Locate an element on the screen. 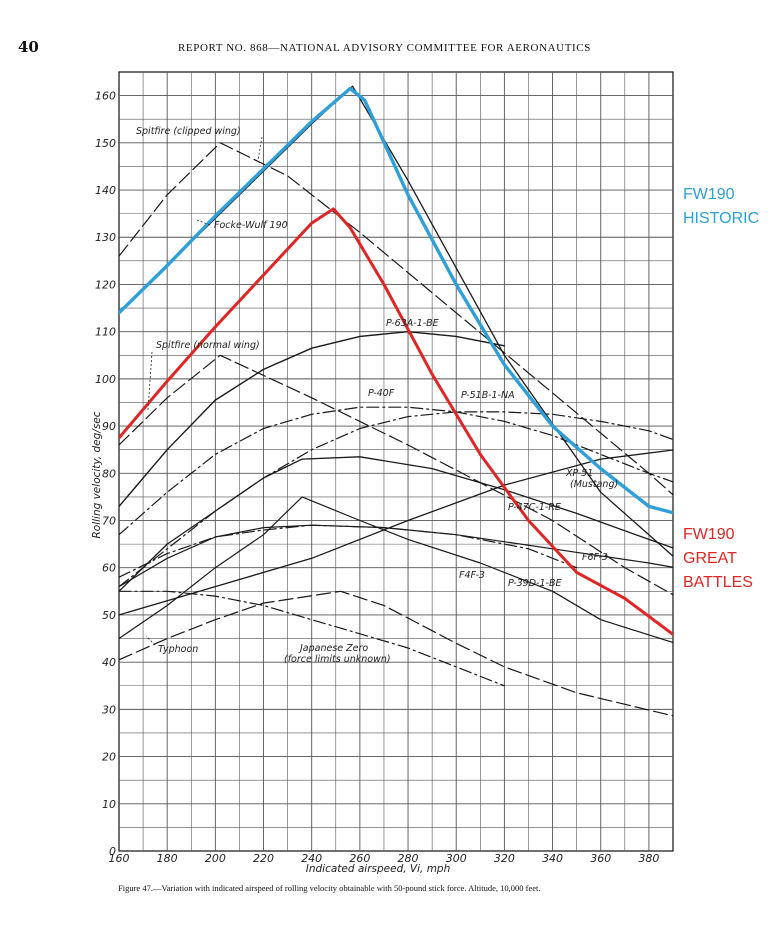  y-tick-label: 70 is located at coordinates (109, 521).